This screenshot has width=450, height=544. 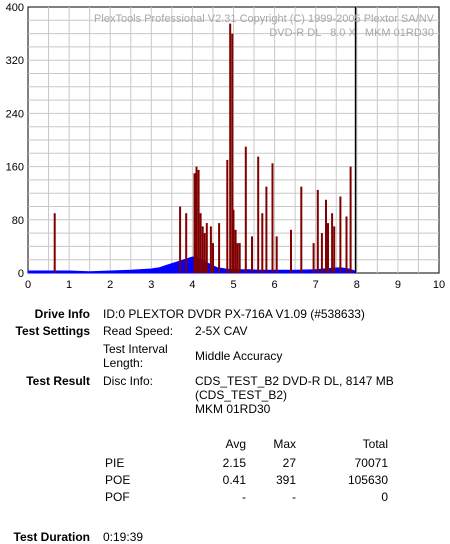 What do you see at coordinates (294, 381) in the screenshot?
I see `disc-info-line1: CDS_TEST_B2 DVD-R DL, 8147 MB` at bounding box center [294, 381].